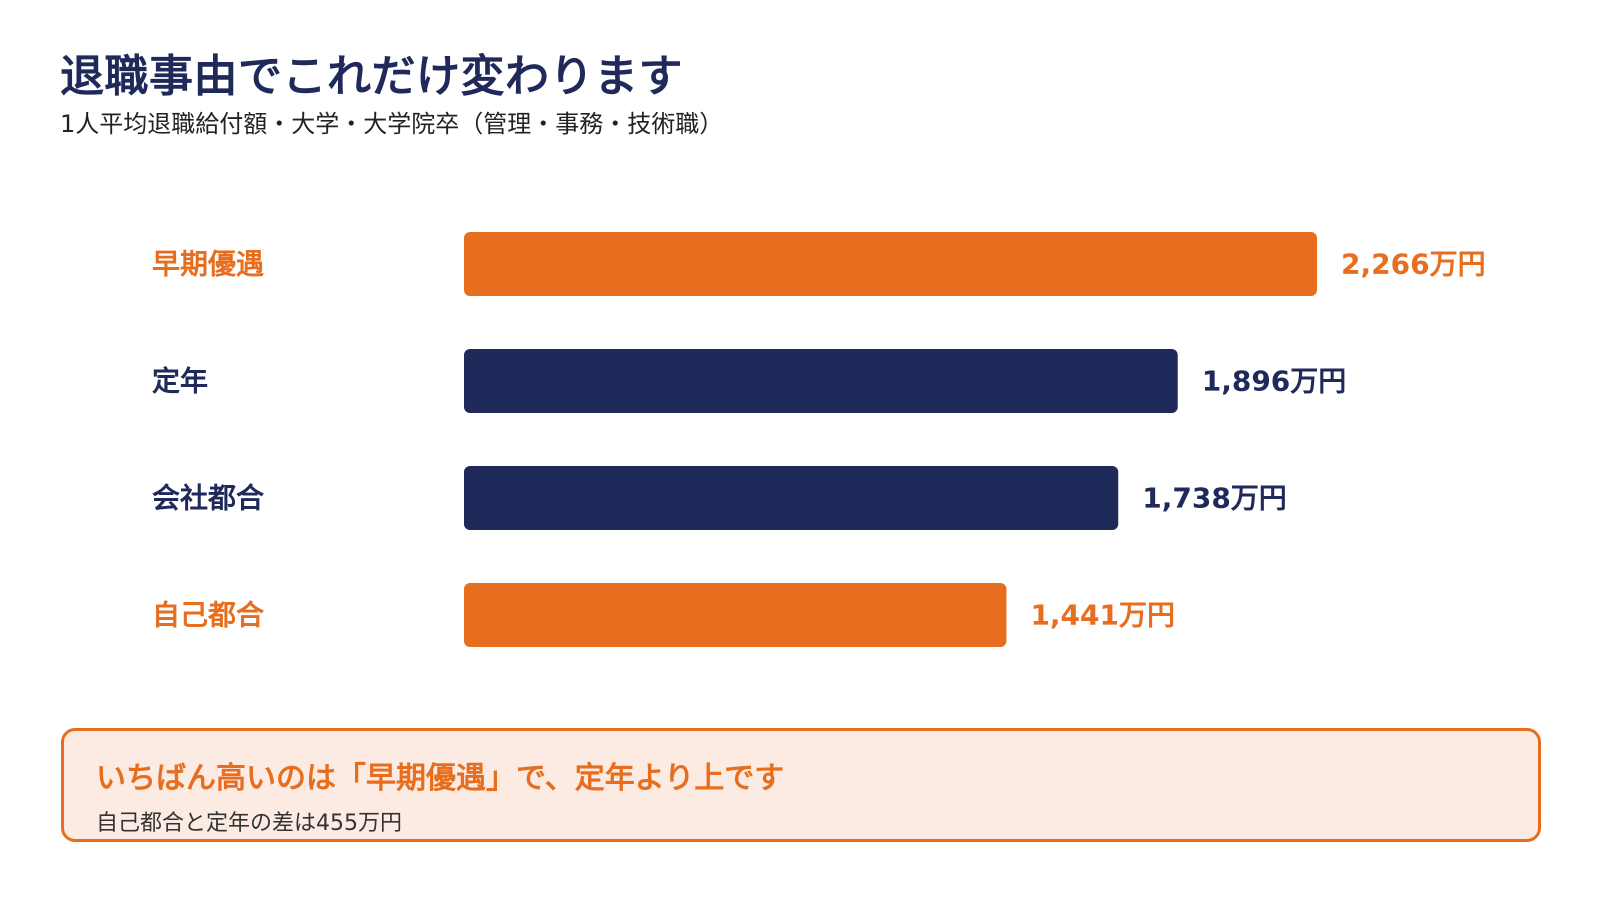 This screenshot has width=1600, height=899. I want to click on value-label: 2,266万円, so click(1413, 264).